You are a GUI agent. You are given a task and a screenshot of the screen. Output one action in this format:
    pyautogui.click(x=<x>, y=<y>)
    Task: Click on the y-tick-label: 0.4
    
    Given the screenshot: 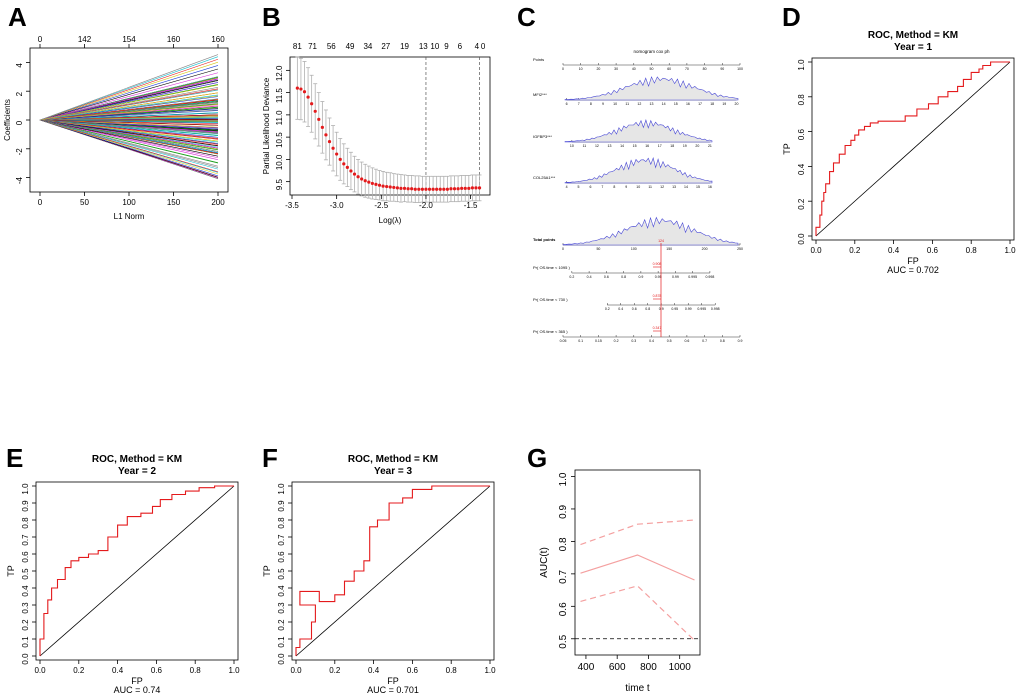 What is the action you would take?
    pyautogui.click(x=25, y=591)
    